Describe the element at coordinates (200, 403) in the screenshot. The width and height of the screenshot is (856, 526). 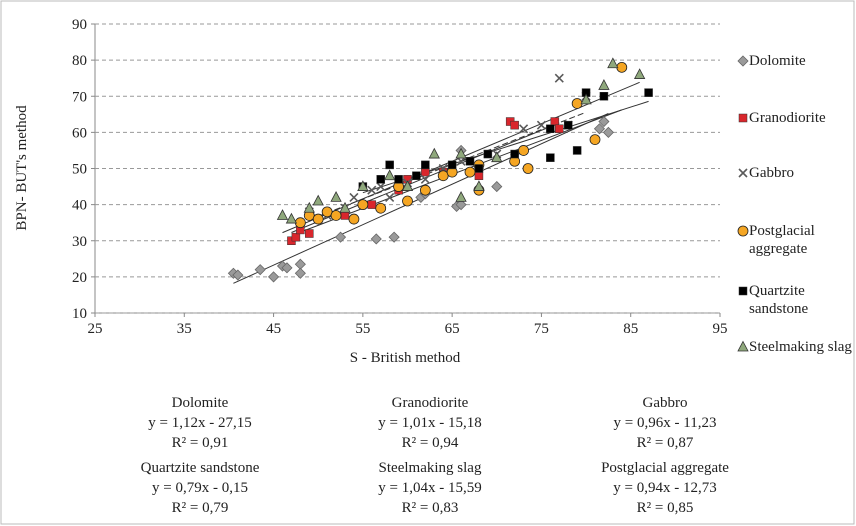
I see `equation-line: Dolomite` at that location.